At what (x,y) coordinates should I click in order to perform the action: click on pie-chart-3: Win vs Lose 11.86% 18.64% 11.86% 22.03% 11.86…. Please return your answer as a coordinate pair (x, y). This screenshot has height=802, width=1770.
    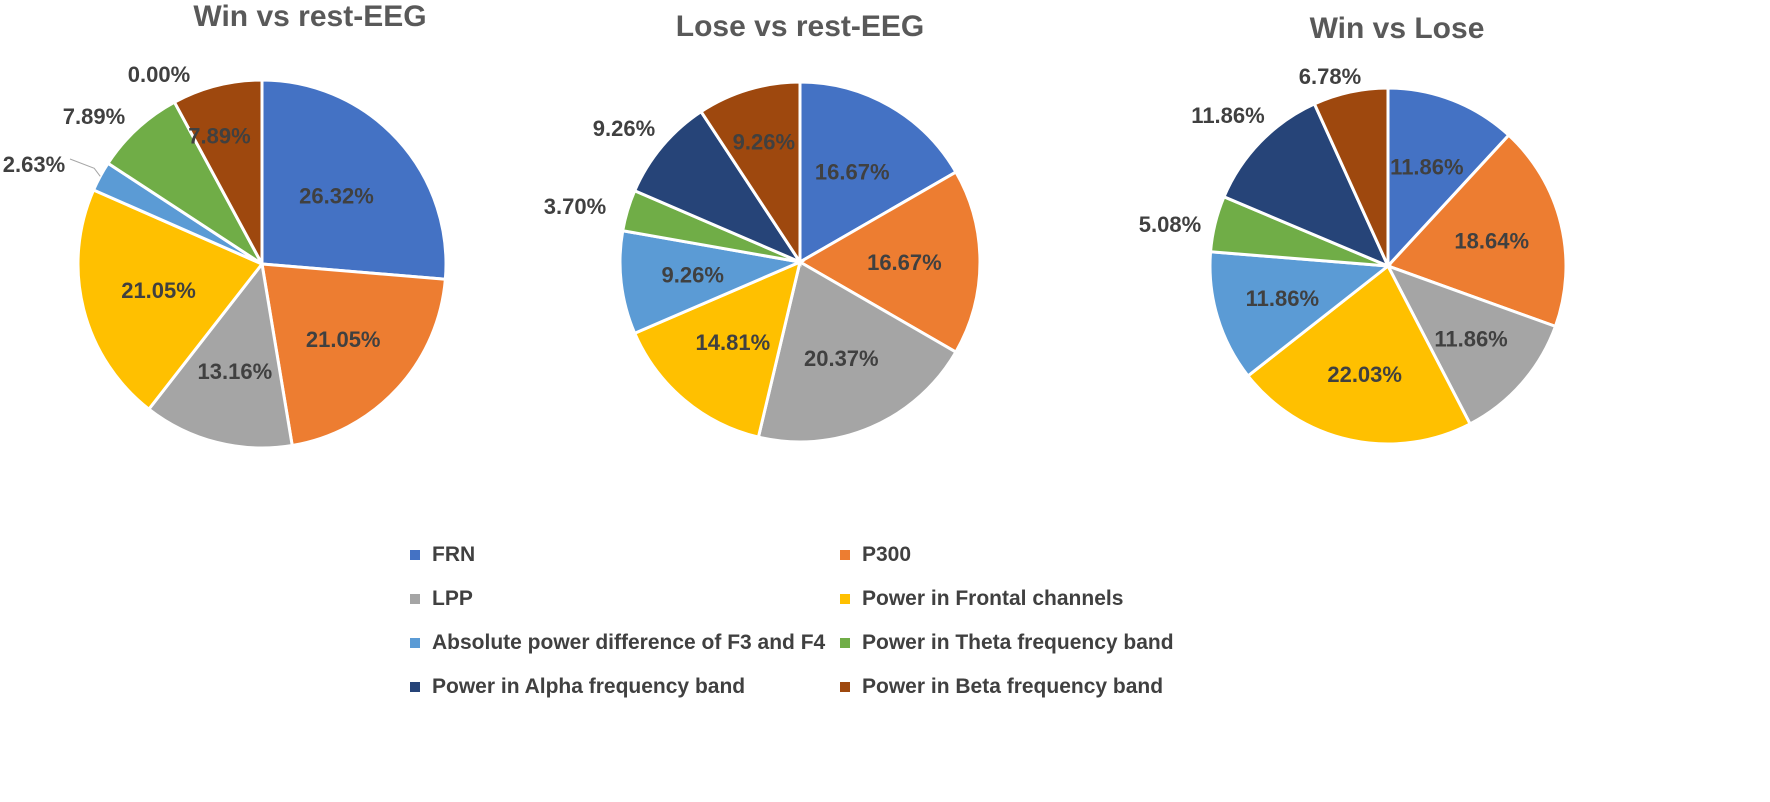
    Looking at the image, I should click on (1353, 229).